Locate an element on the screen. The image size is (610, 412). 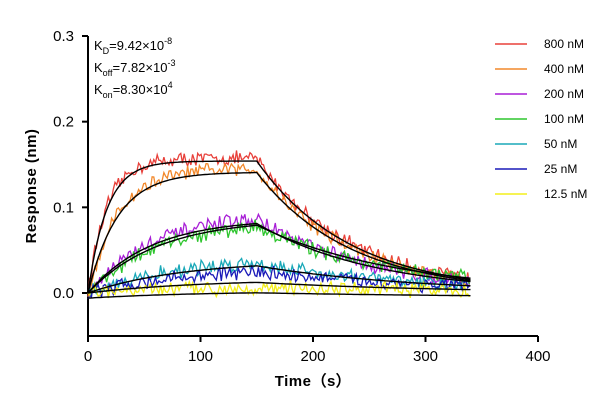
koff-sub: off is located at coordinates (108, 73).